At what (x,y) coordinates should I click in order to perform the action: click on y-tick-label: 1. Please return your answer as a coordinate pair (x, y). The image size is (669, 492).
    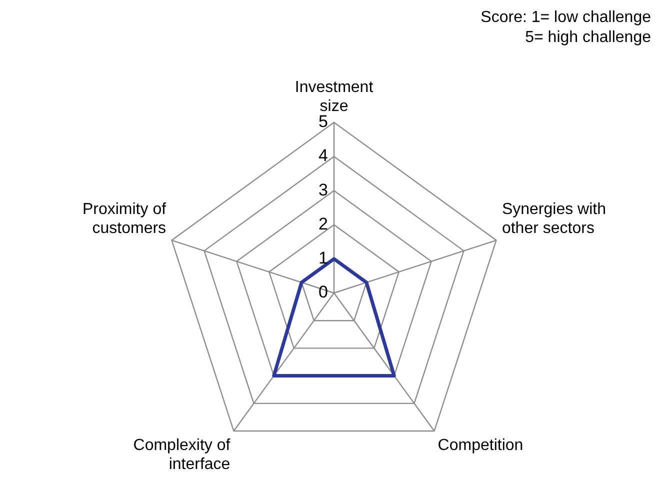
    Looking at the image, I should click on (323, 258).